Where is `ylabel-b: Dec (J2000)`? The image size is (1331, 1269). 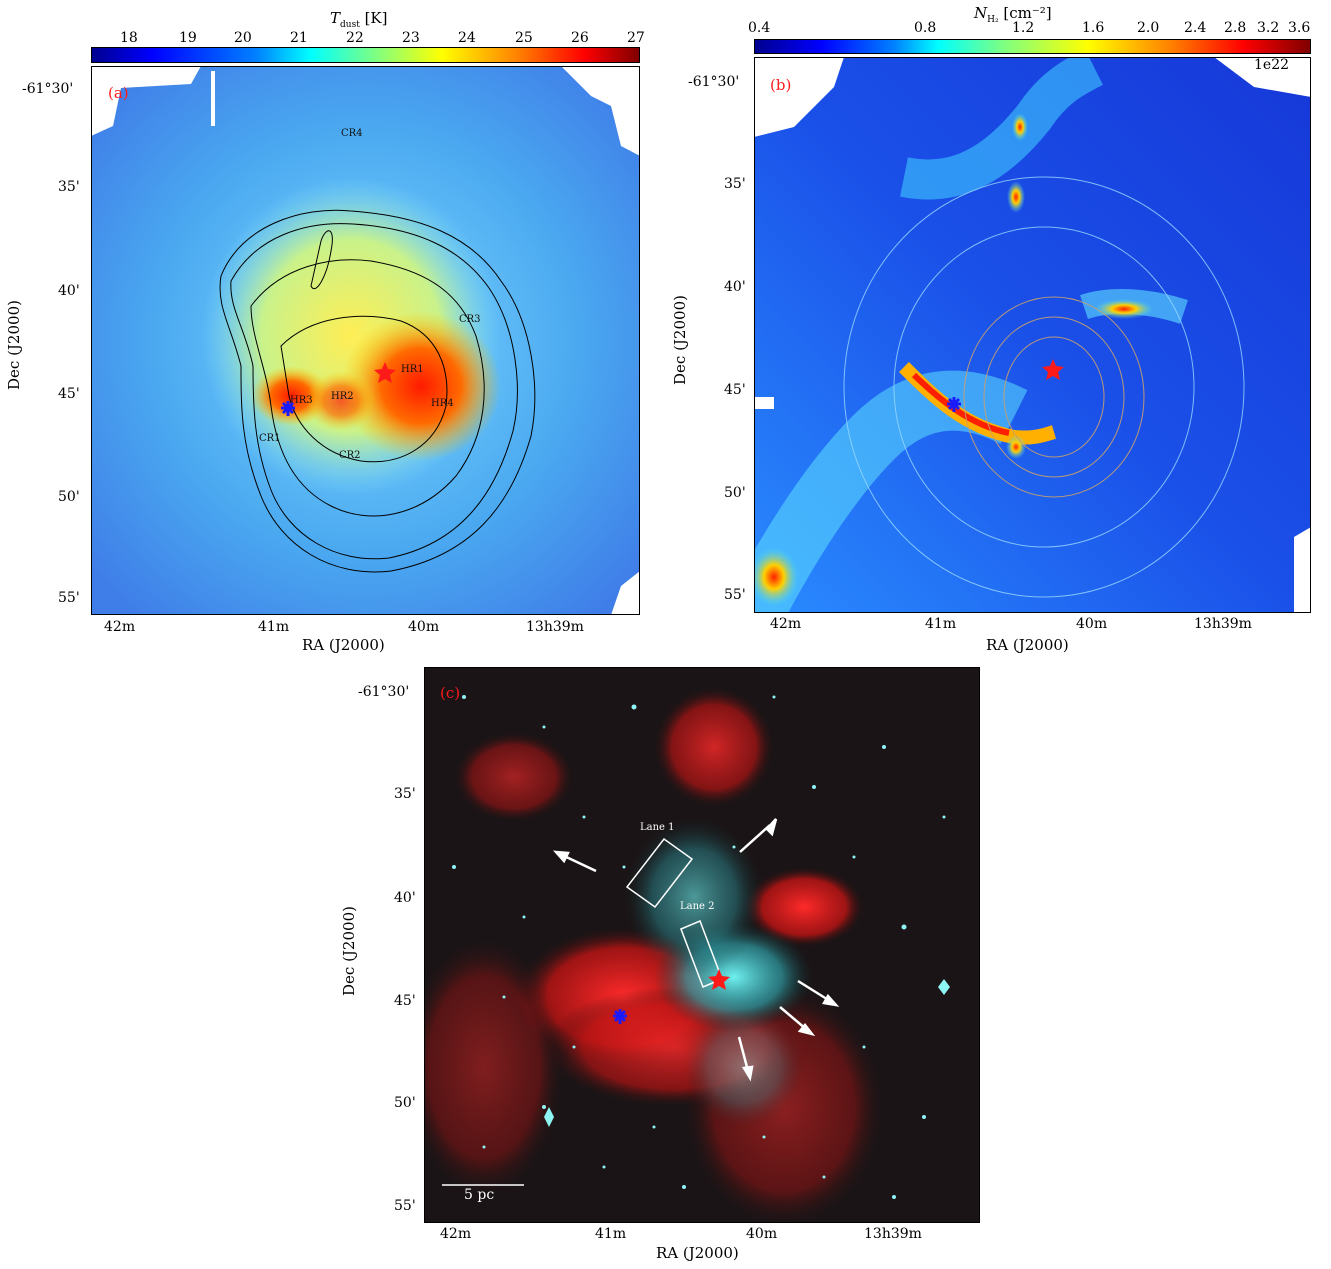 ylabel-b: Dec (J2000) is located at coordinates (680, 340).